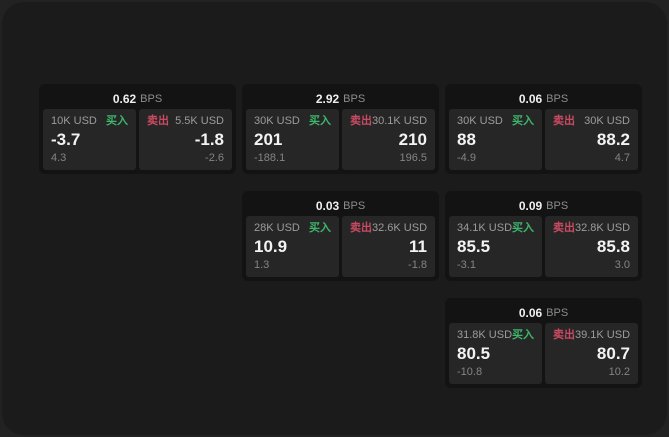 The height and width of the screenshot is (437, 669). I want to click on sell-panel: 卖出 32.6K USD 11 -1.8, so click(388, 246).